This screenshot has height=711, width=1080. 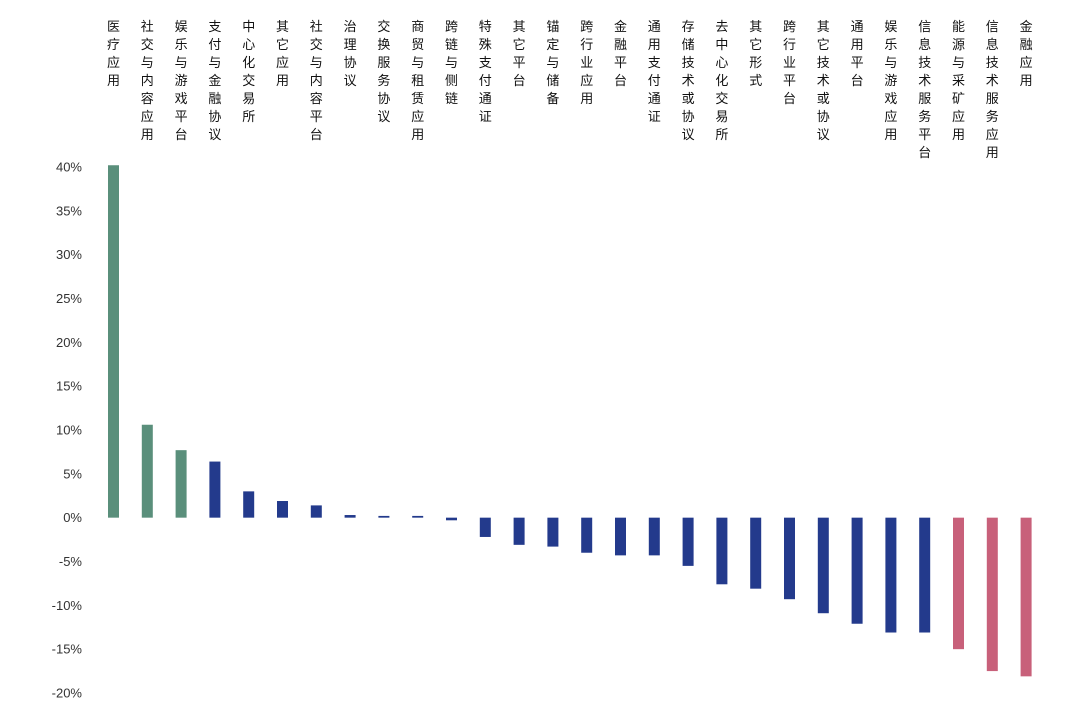 I want to click on category-label: 娱乐与游戏平台, so click(x=181, y=81).